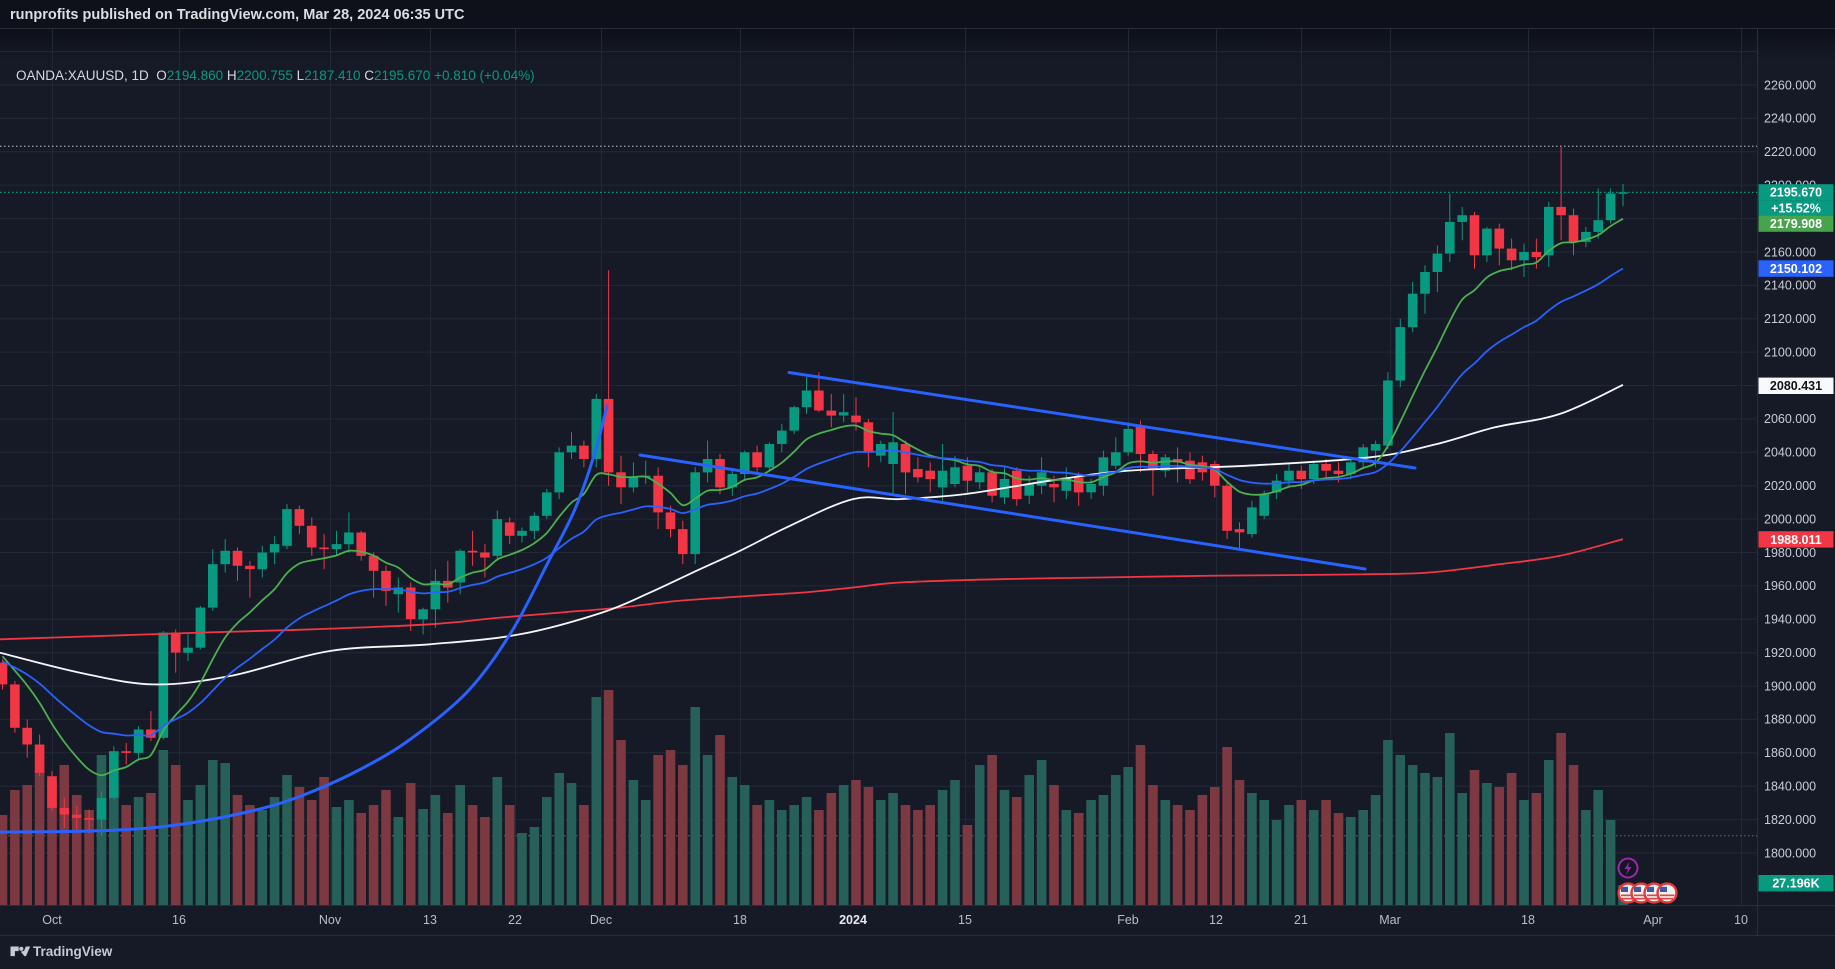 Image resolution: width=1835 pixels, height=969 pixels. What do you see at coordinates (1390, 920) in the screenshot?
I see `svg-text: Mar` at bounding box center [1390, 920].